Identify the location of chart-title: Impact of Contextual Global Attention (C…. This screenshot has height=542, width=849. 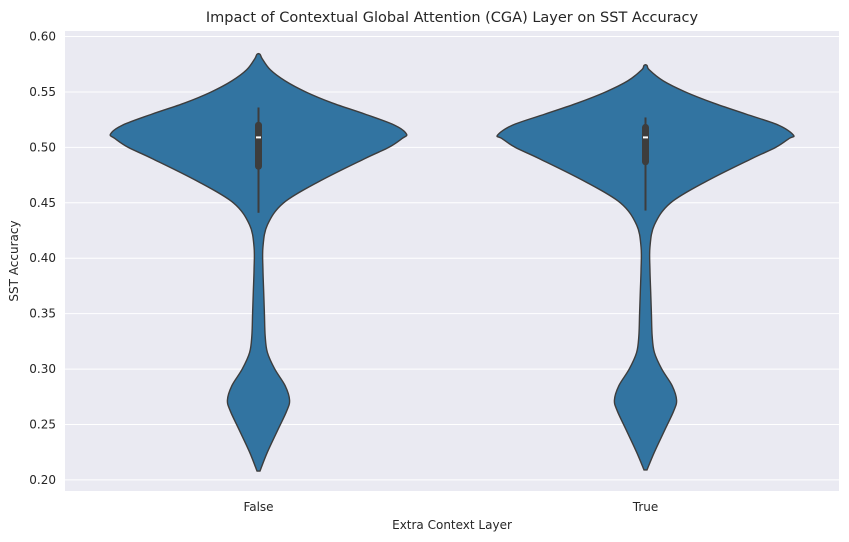
(452, 18).